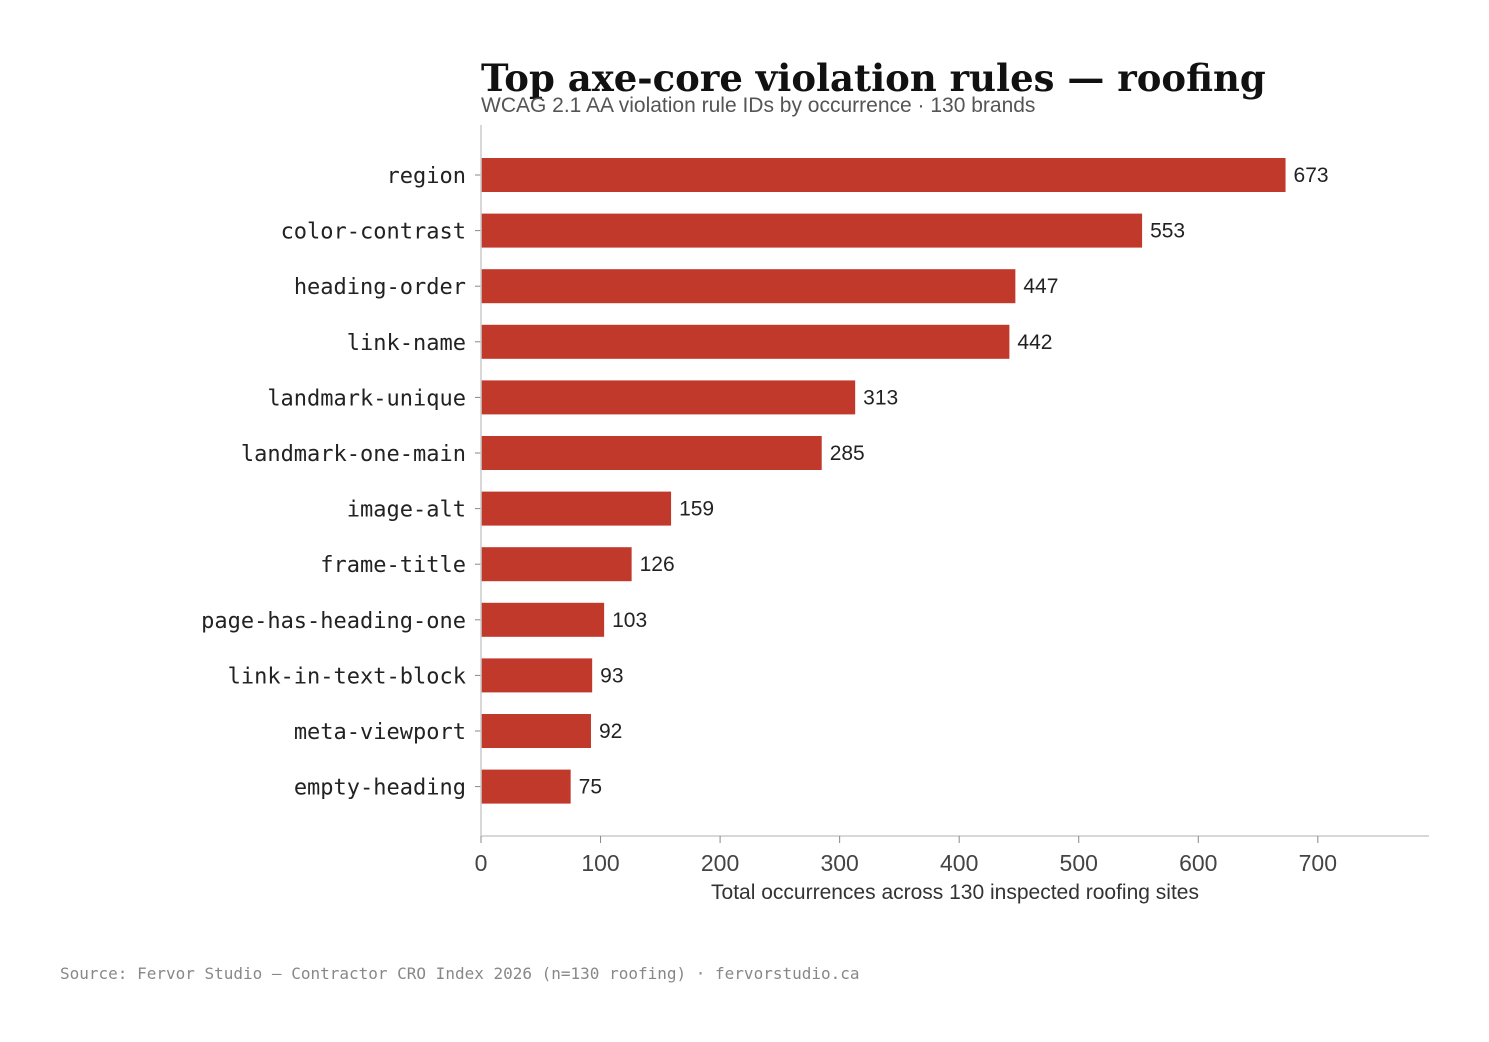  I want to click on x-tick-label: 600, so click(1198, 863).